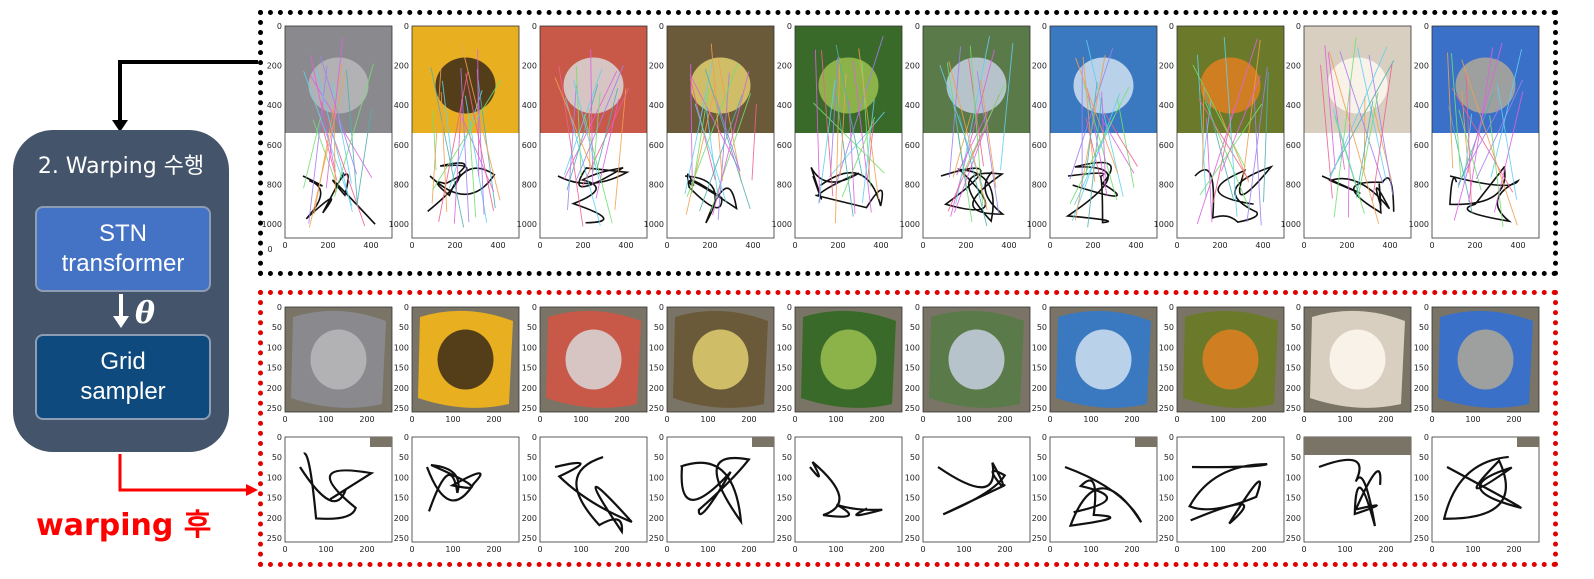  What do you see at coordinates (123, 248) in the screenshot?
I see `stn-transformer-label: STN transformer` at bounding box center [123, 248].